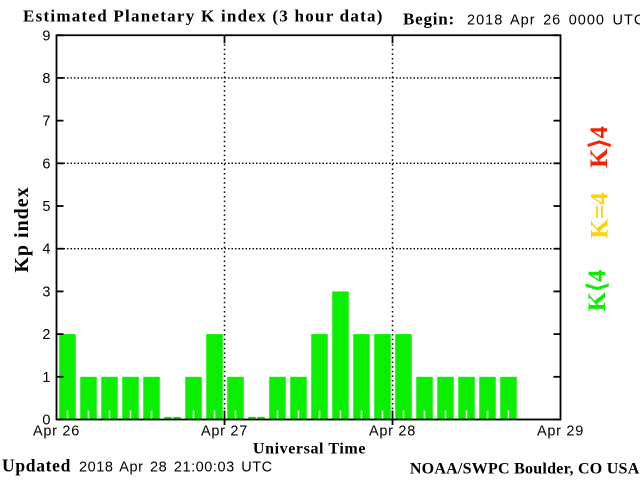 The image size is (640, 485). Describe the element at coordinates (599, 147) in the screenshot. I see `svg-text: K⟩4` at that location.